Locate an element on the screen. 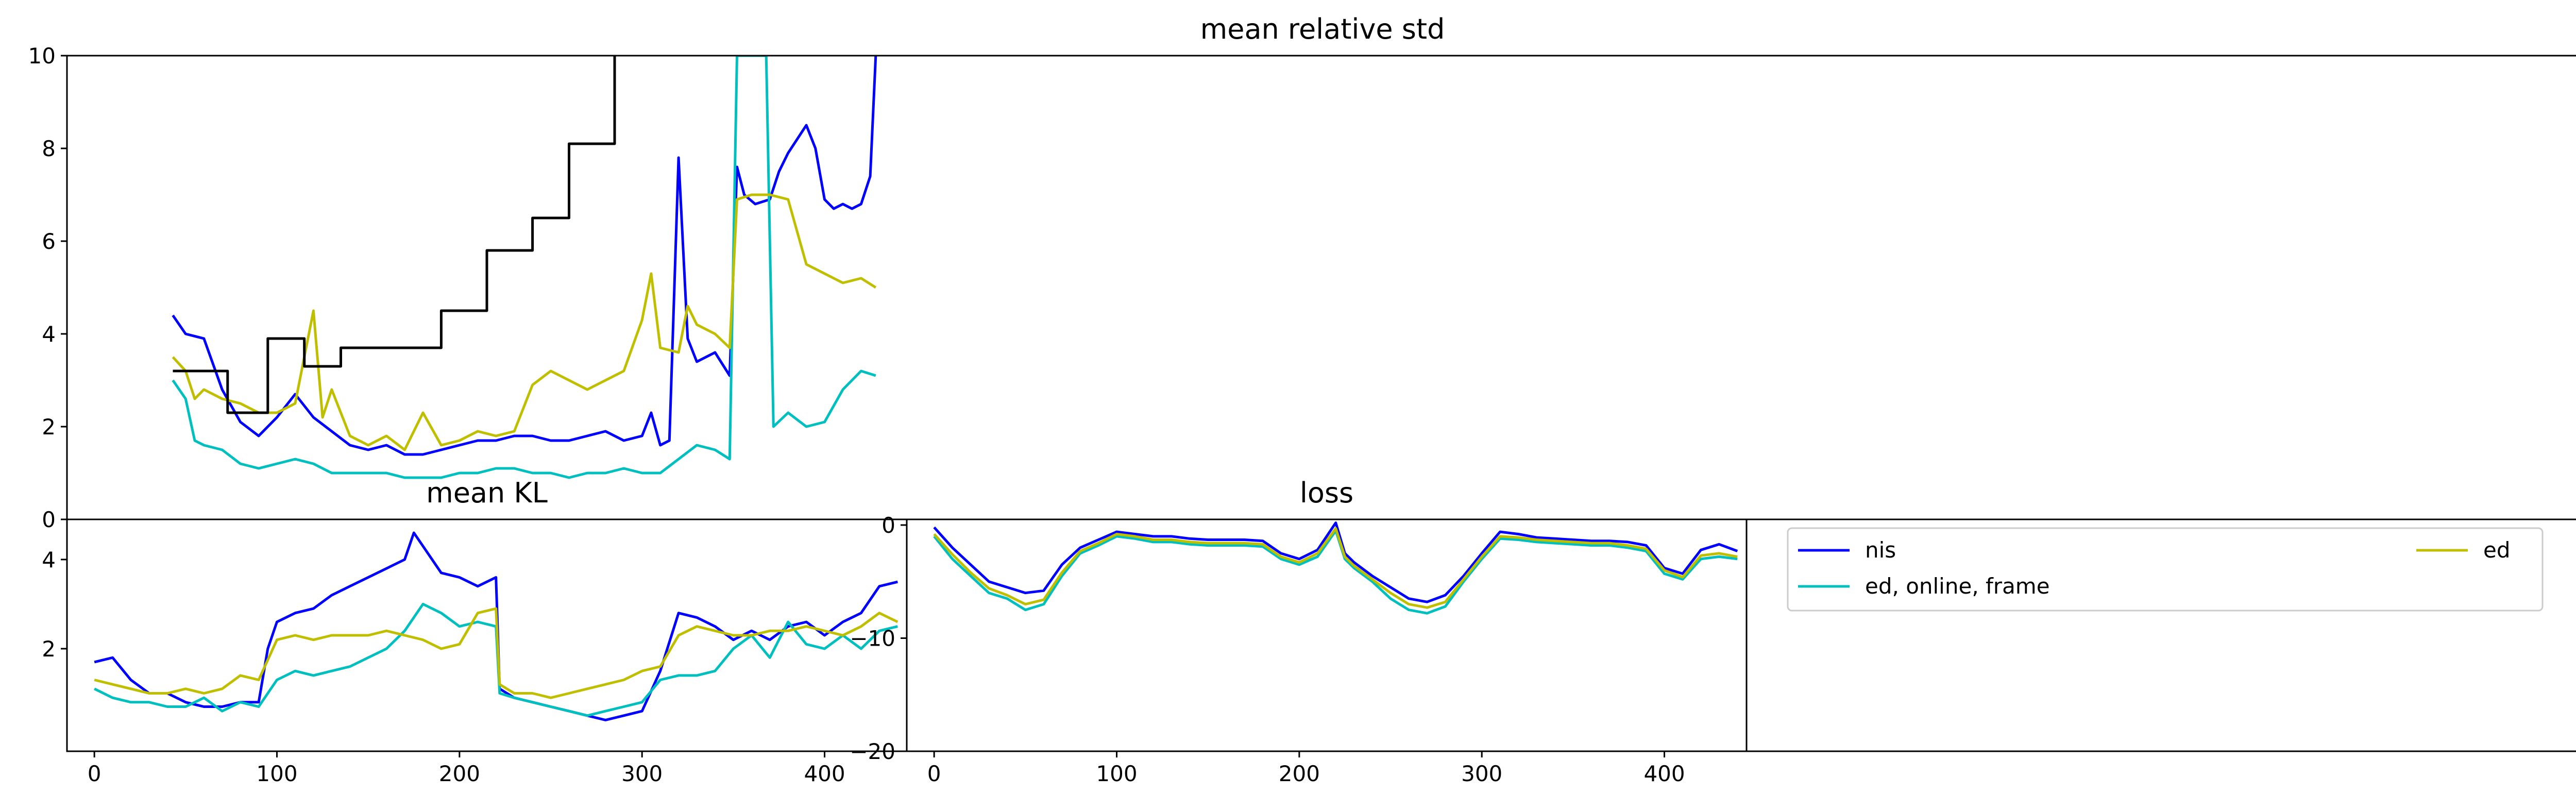 The width and height of the screenshot is (2576, 810). series-line-ed-loss is located at coordinates (1335, 568).